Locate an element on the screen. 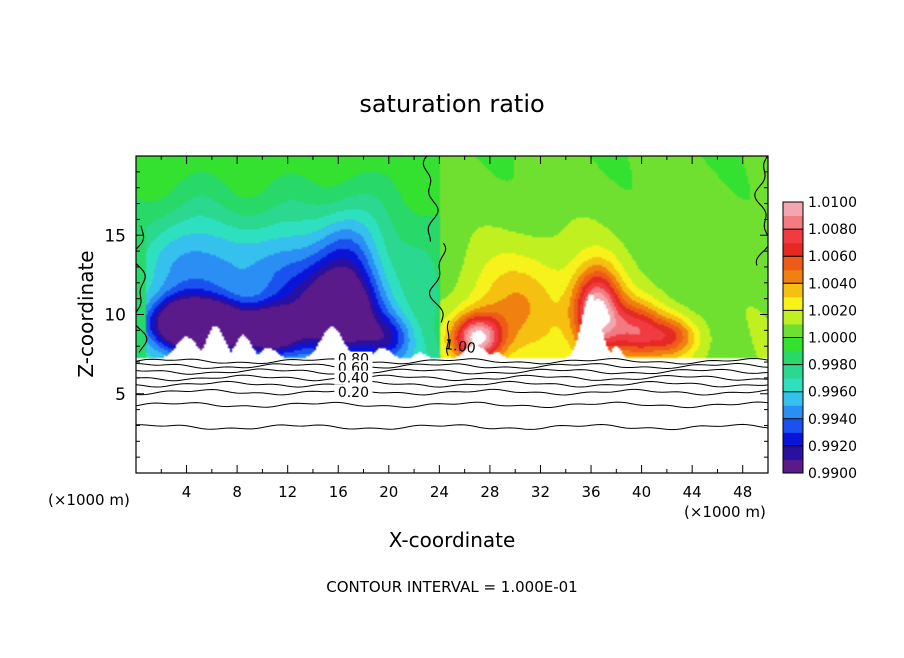  x-tick-label: 20 is located at coordinates (388, 492).